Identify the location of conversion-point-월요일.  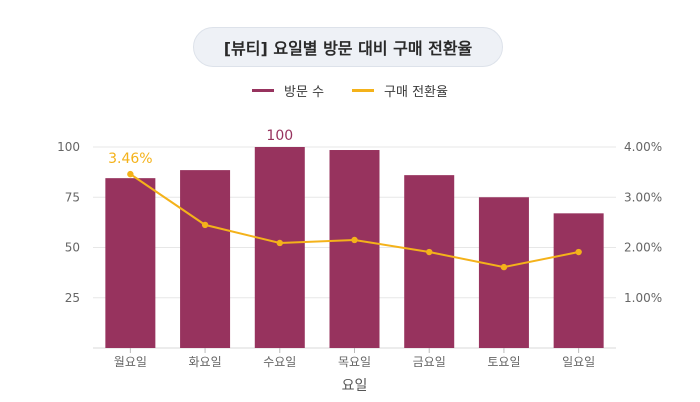
(130, 174).